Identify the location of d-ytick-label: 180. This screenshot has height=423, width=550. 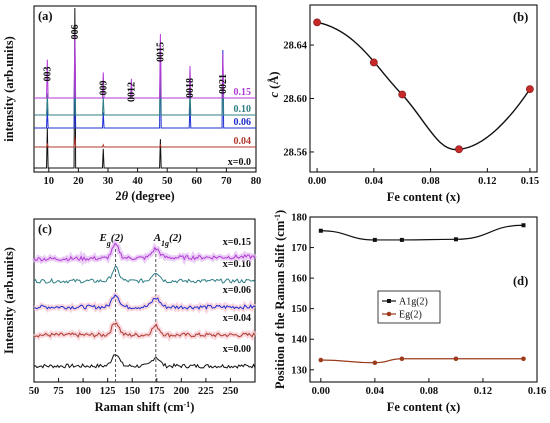
(299, 218).